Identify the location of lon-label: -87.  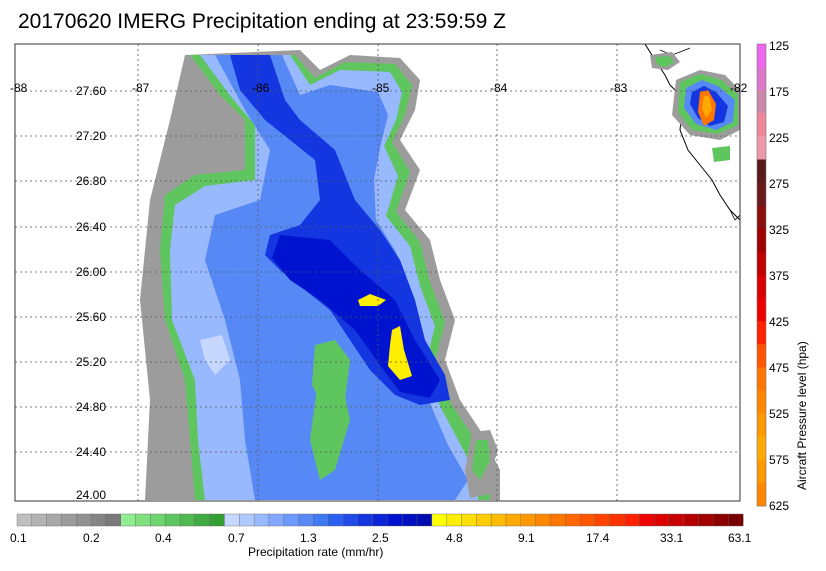
(141, 88).